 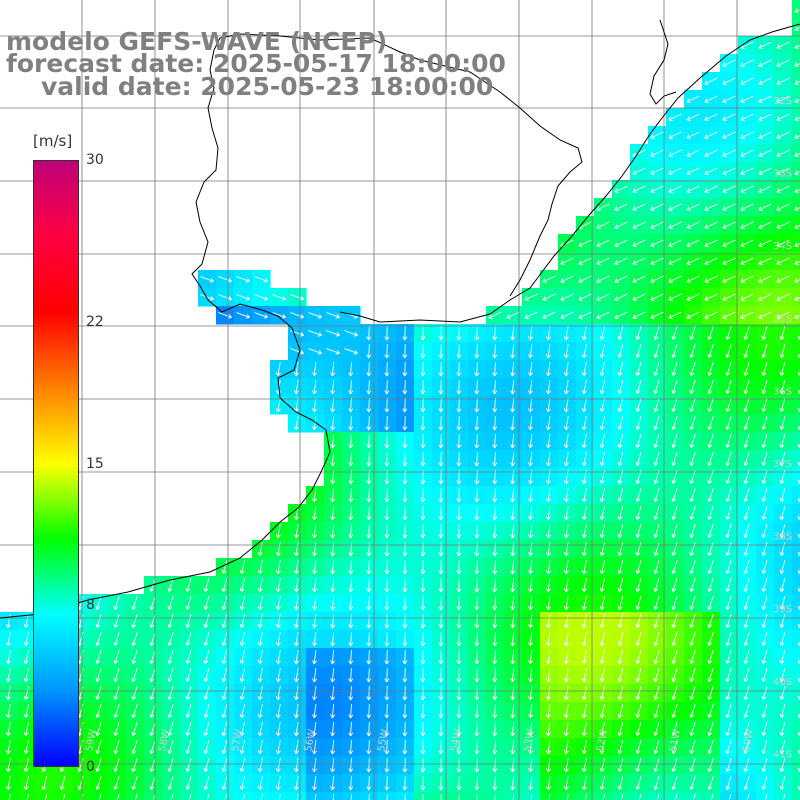 I want to click on longitude-label: 52W, so click(x=602, y=740).